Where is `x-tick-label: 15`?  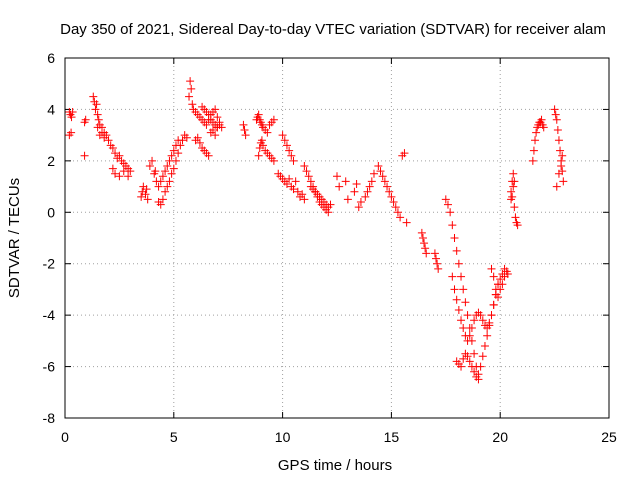 x-tick-label: 15 is located at coordinates (392, 437).